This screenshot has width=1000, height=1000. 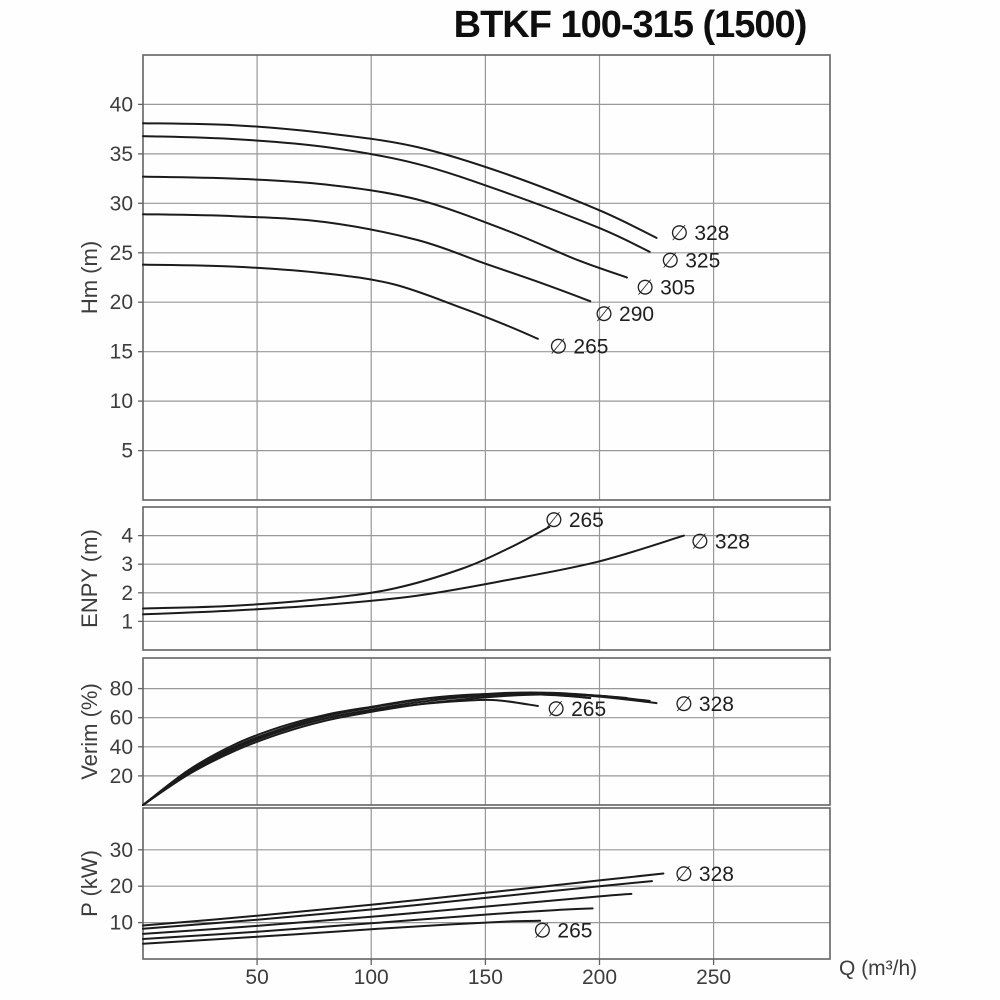 What do you see at coordinates (121, 352) in the screenshot?
I see `ytick-label-15: 15` at bounding box center [121, 352].